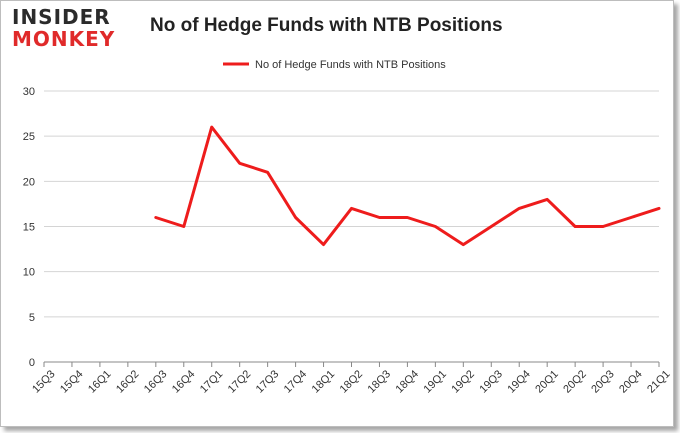 The height and width of the screenshot is (433, 680). I want to click on x-tick-label-17Q3: 17Q3, so click(268, 382).